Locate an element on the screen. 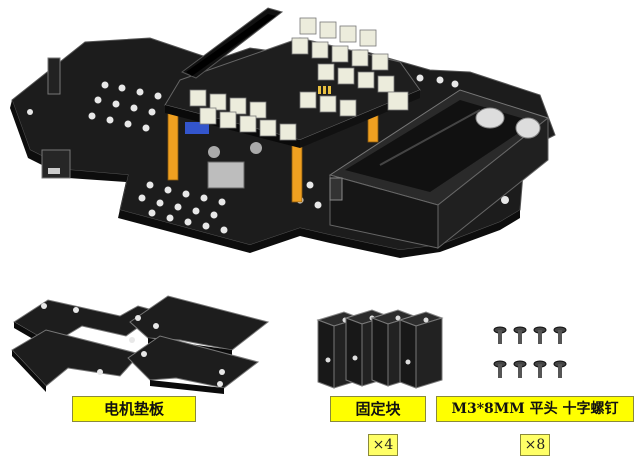 The image size is (638, 468). fixing-blocks is located at coordinates (380, 349).